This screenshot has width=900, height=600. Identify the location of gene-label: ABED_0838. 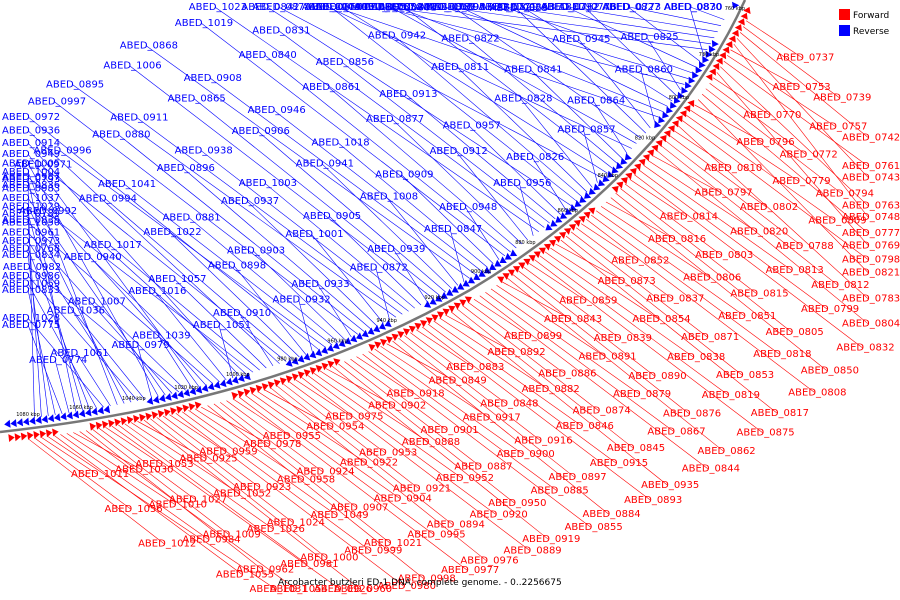
(696, 357).